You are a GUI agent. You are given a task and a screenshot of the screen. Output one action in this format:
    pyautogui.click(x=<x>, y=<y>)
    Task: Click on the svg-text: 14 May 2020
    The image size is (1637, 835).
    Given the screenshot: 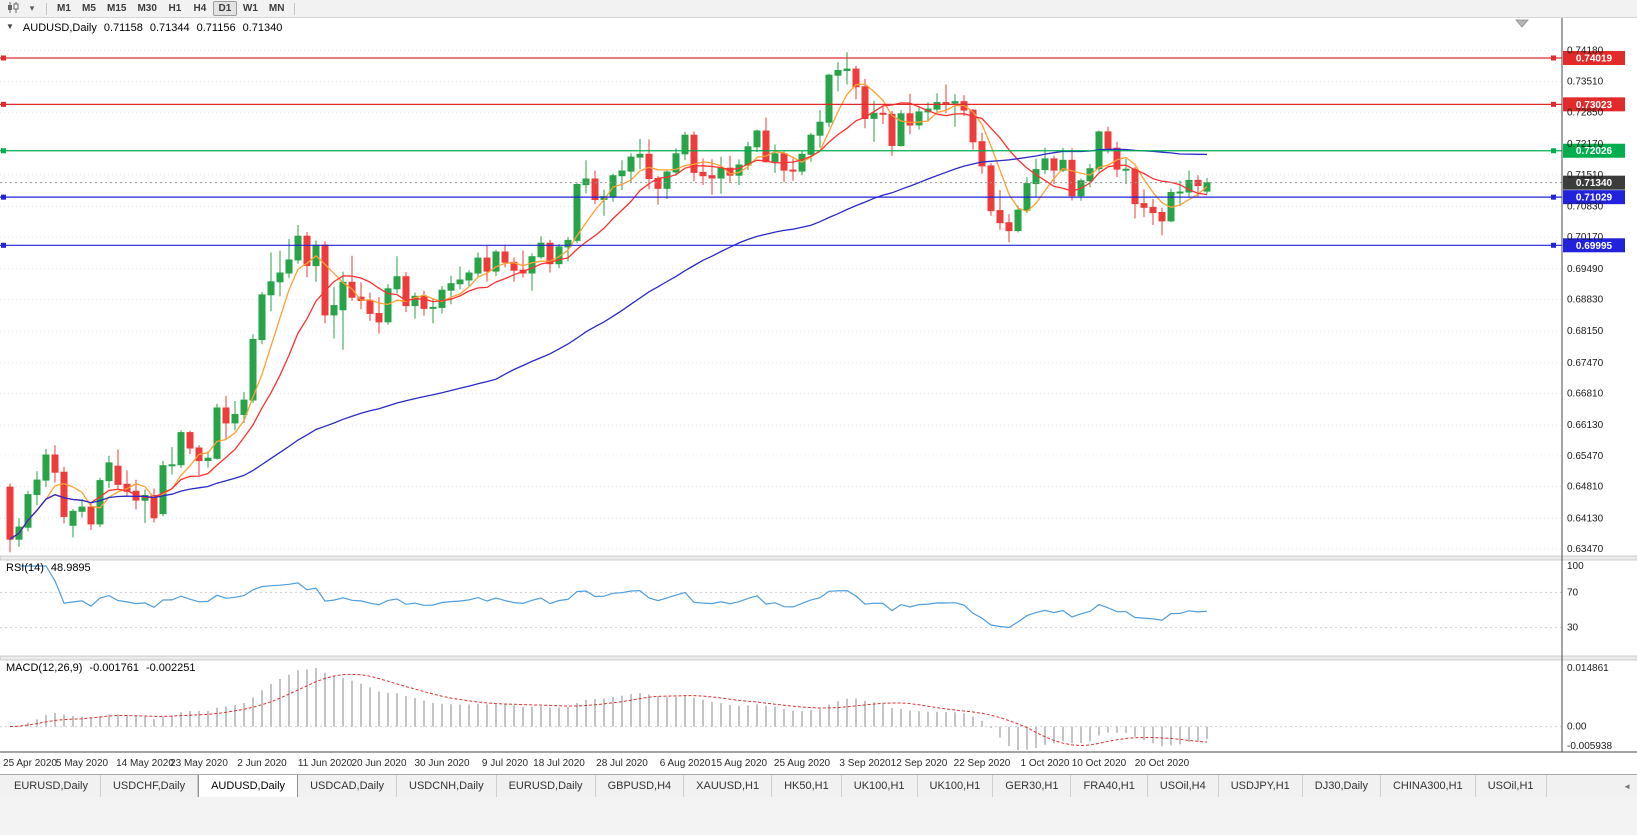 What is the action you would take?
    pyautogui.click(x=145, y=763)
    